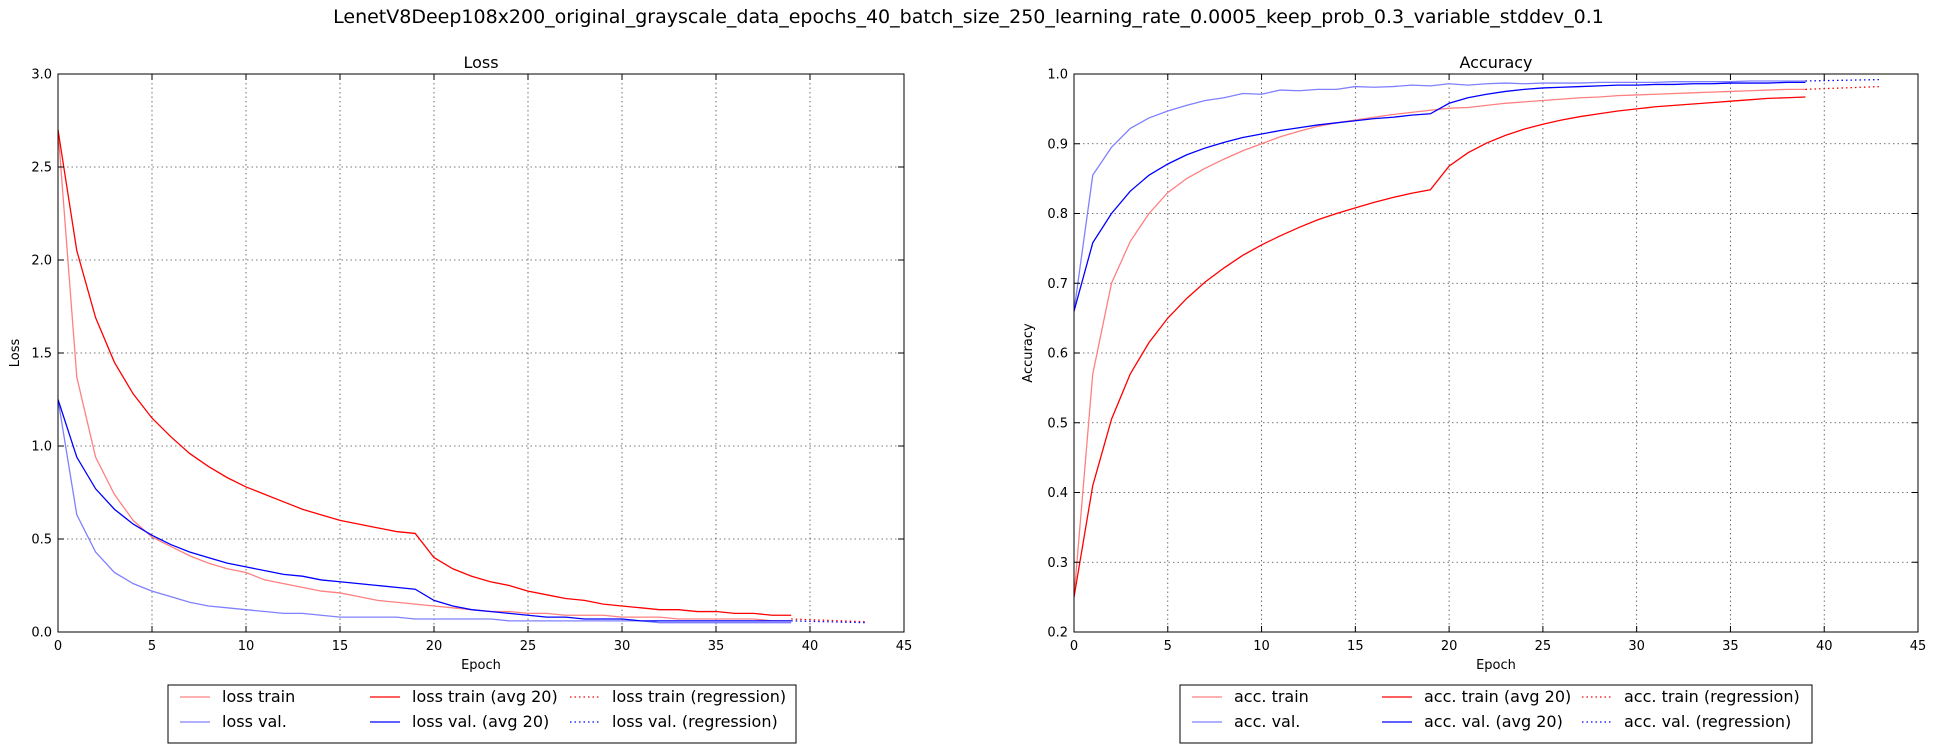  I want to click on acc-x-tick-label: 10, so click(1261, 646).